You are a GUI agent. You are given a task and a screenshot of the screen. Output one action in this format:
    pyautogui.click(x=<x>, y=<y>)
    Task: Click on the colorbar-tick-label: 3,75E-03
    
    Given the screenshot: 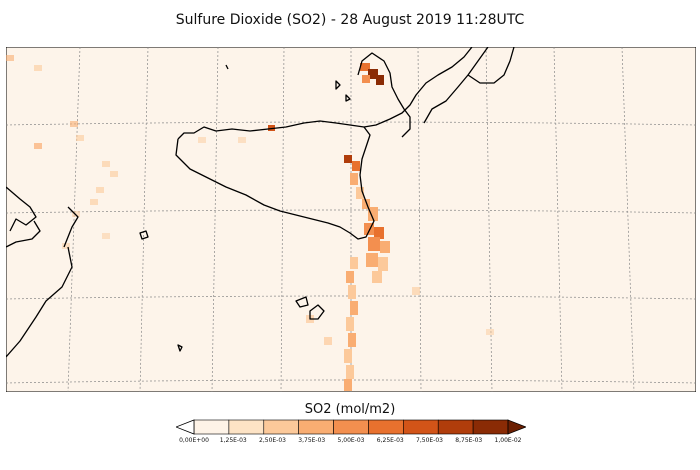 What is the action you would take?
    pyautogui.click(x=312, y=440)
    